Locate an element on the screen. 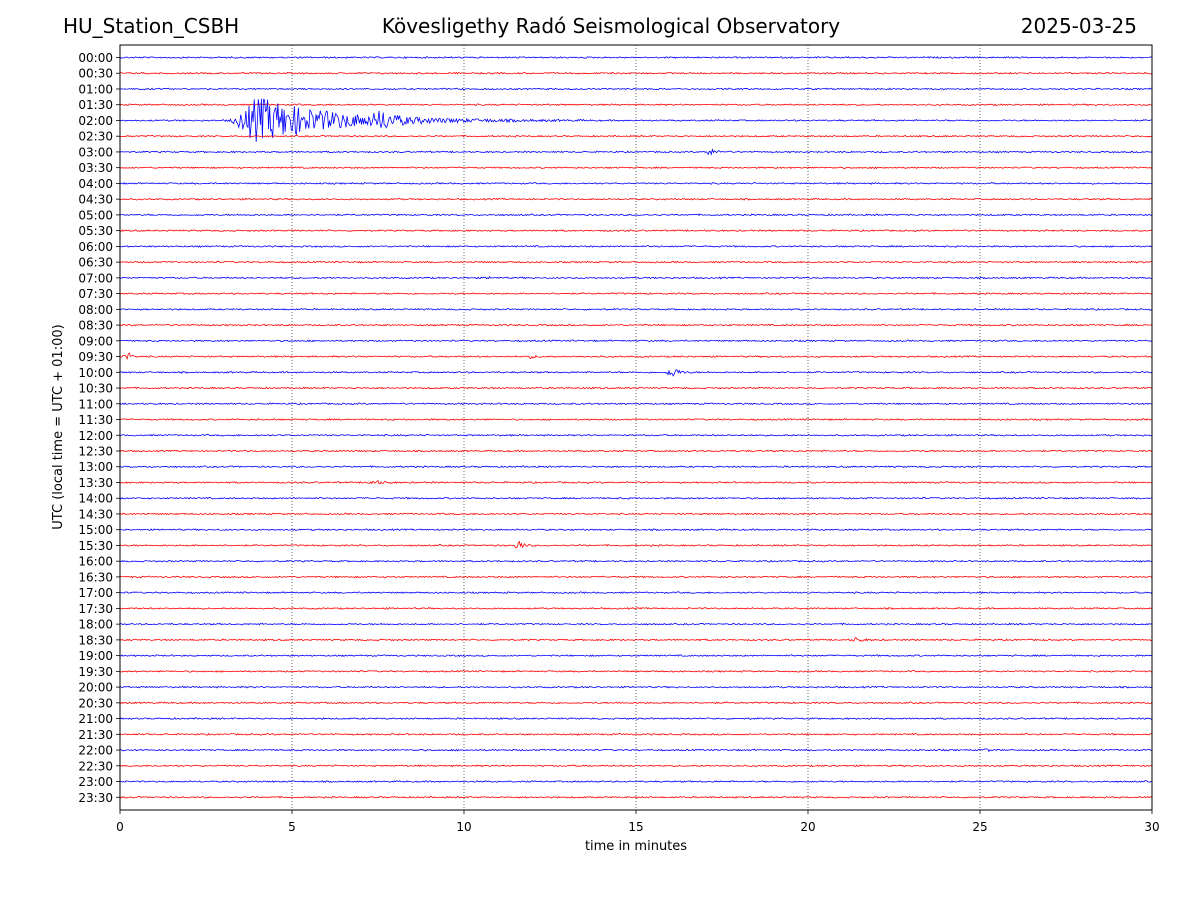 The image size is (1200, 900). x-tick-label: 15 is located at coordinates (635, 827).